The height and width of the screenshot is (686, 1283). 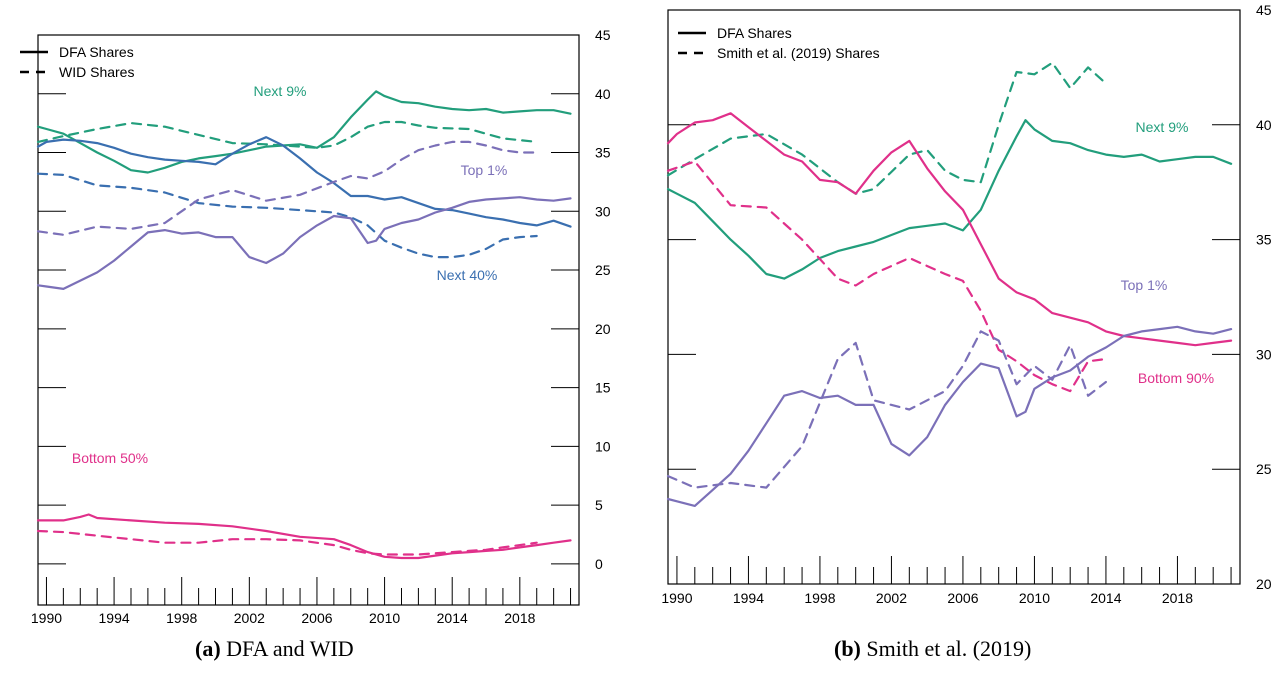 I want to click on caption-b-text: Smith et al. (2019), so click(x=949, y=648).